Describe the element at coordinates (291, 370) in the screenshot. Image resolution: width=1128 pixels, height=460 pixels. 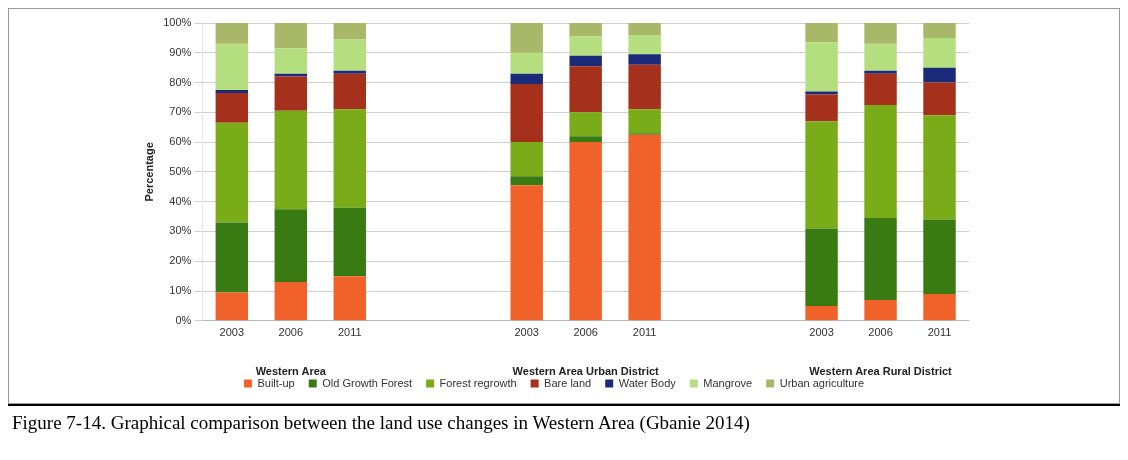
I see `text: Western Area` at that location.